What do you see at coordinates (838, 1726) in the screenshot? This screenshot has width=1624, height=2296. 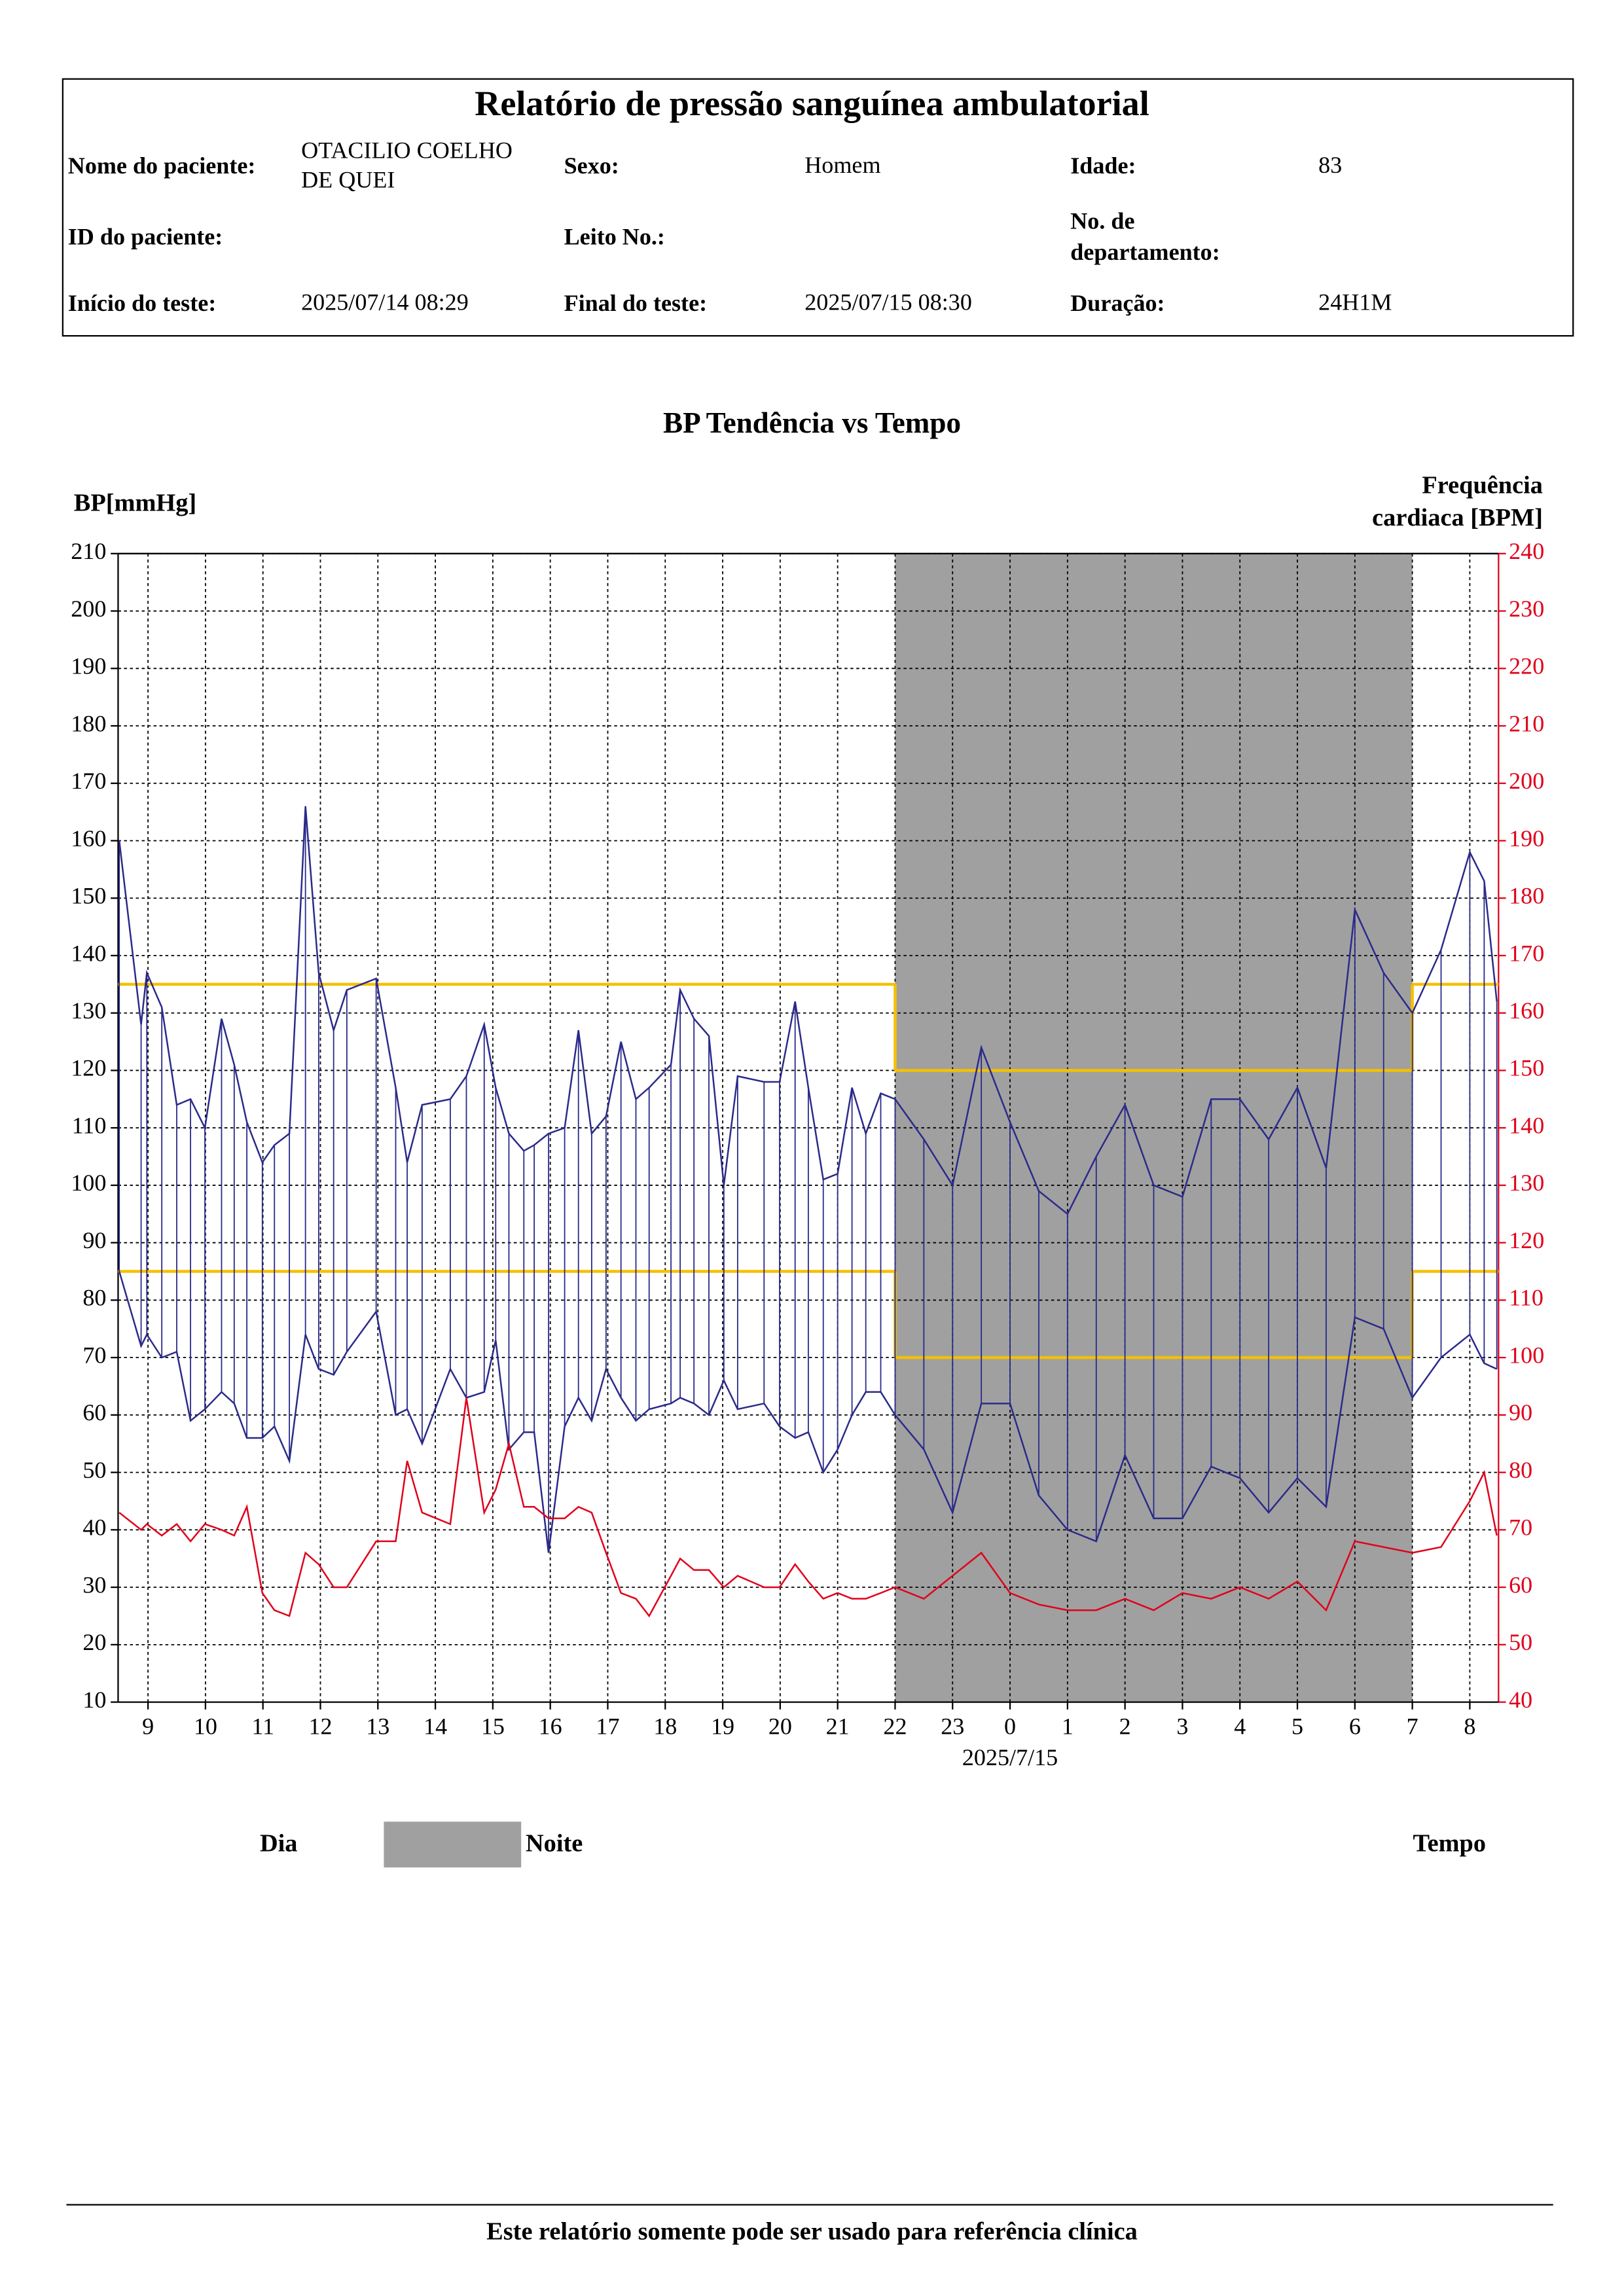 I see `x-tick-label: 21` at bounding box center [838, 1726].